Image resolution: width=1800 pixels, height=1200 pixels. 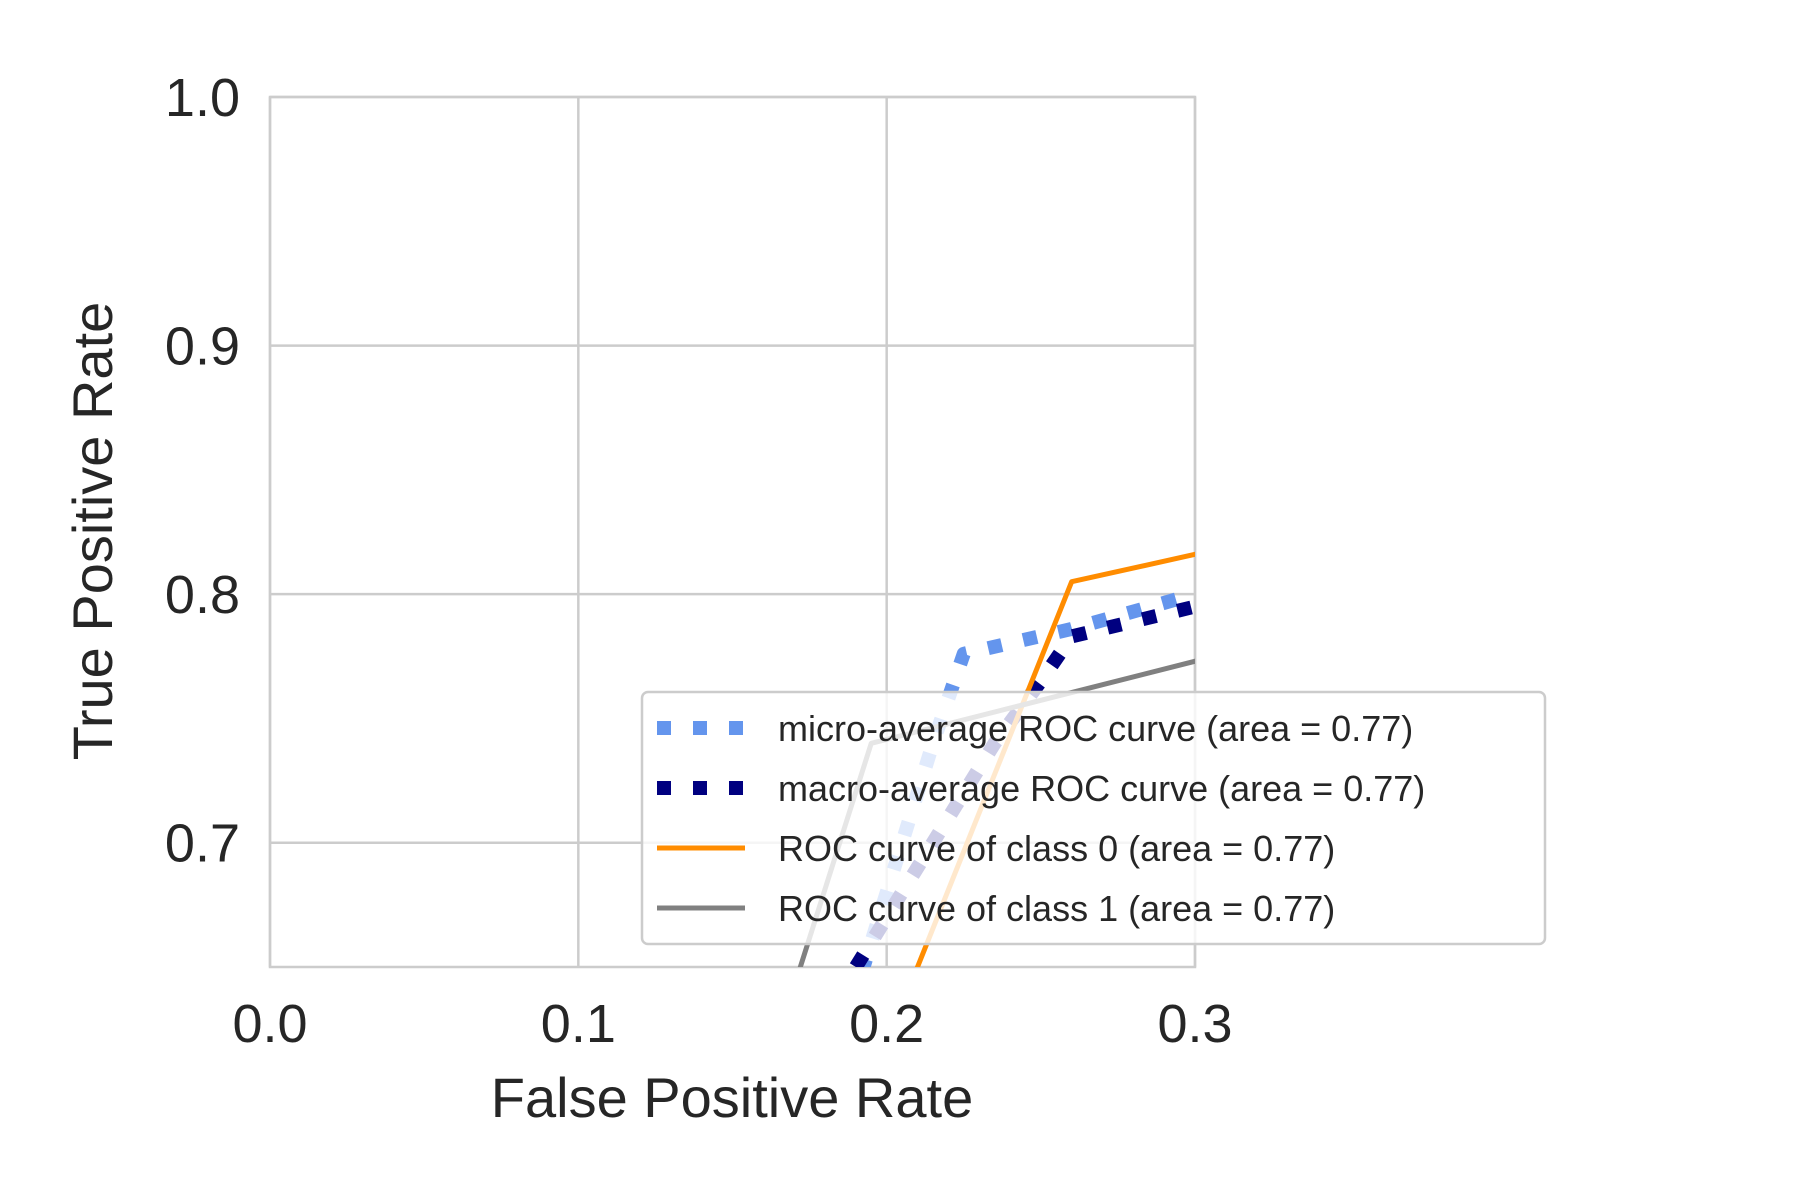 I want to click on x-tick-label: 0.1, so click(x=578, y=1024).